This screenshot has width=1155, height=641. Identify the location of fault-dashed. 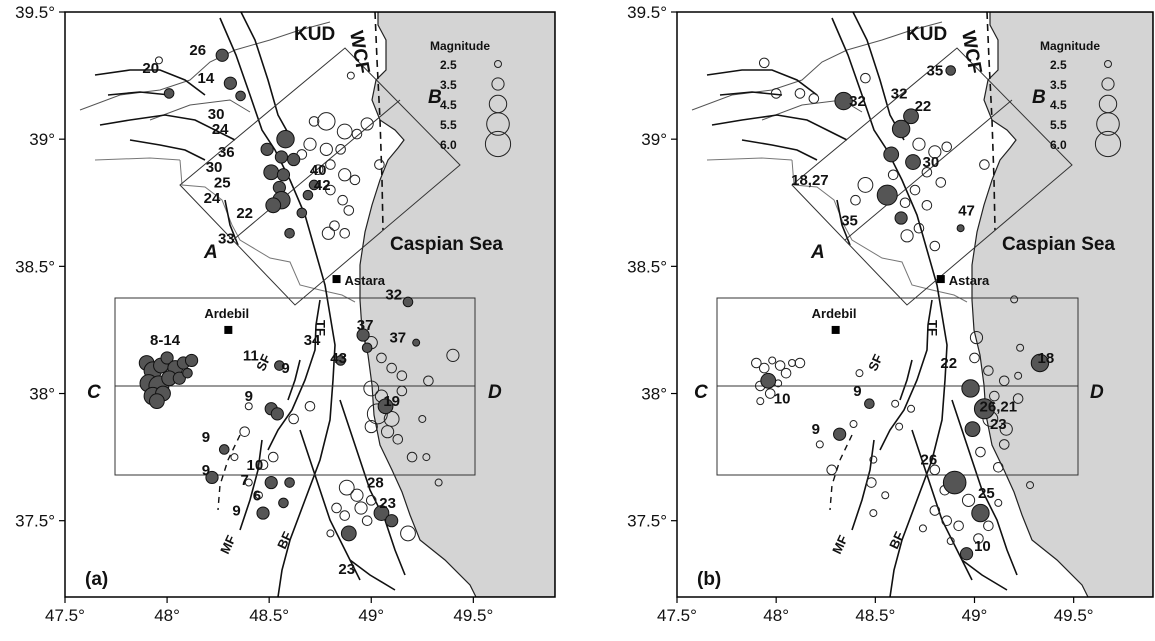
(379, 121).